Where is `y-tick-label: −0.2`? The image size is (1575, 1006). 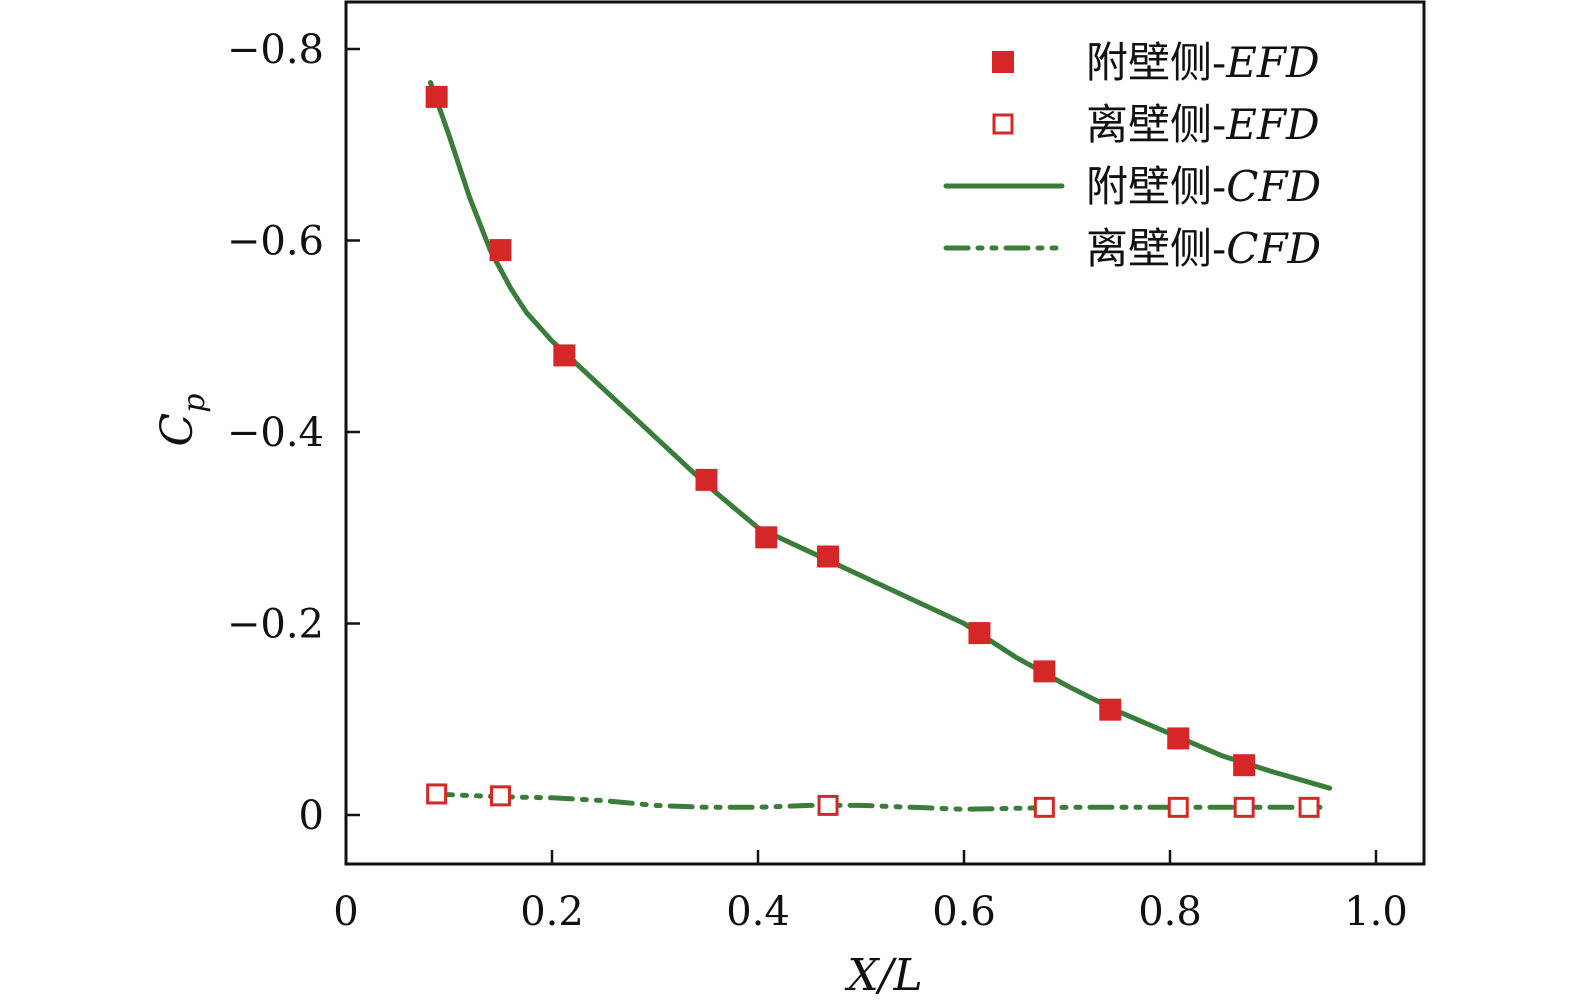 y-tick-label: −0.2 is located at coordinates (275, 625).